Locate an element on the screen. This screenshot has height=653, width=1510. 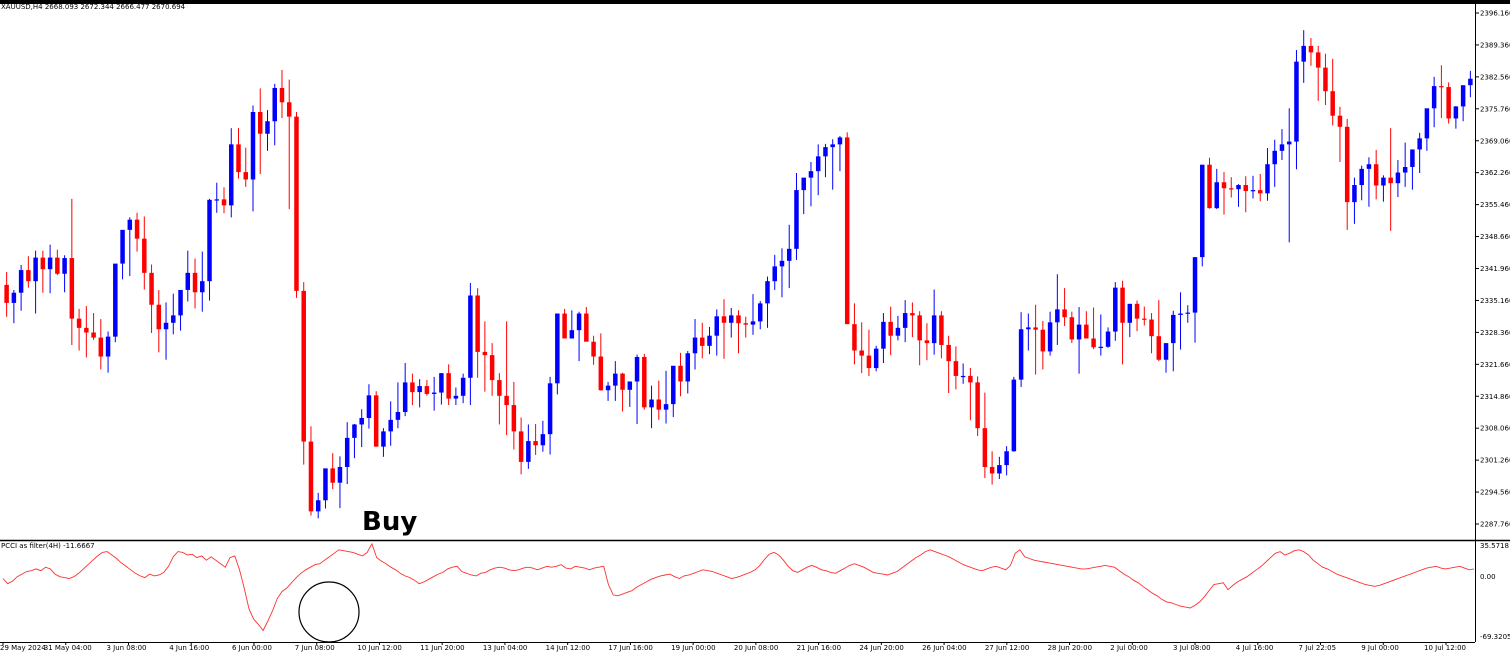
pcci-indicator-line is located at coordinates (738, 587).